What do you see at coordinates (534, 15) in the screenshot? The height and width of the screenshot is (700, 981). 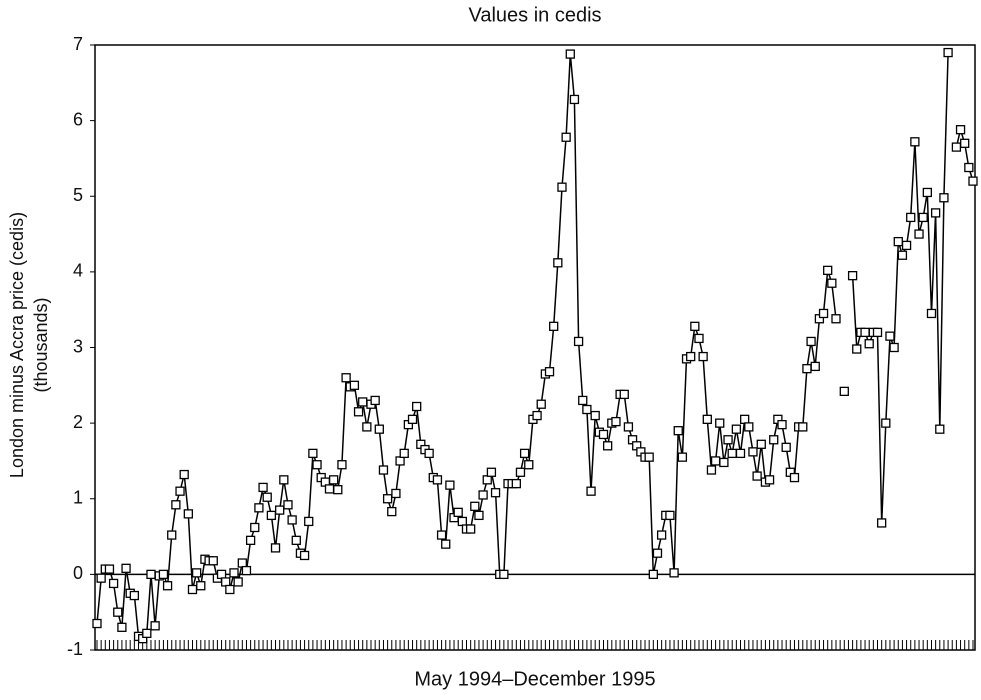 I see `chart-title: Values in cedis` at bounding box center [534, 15].